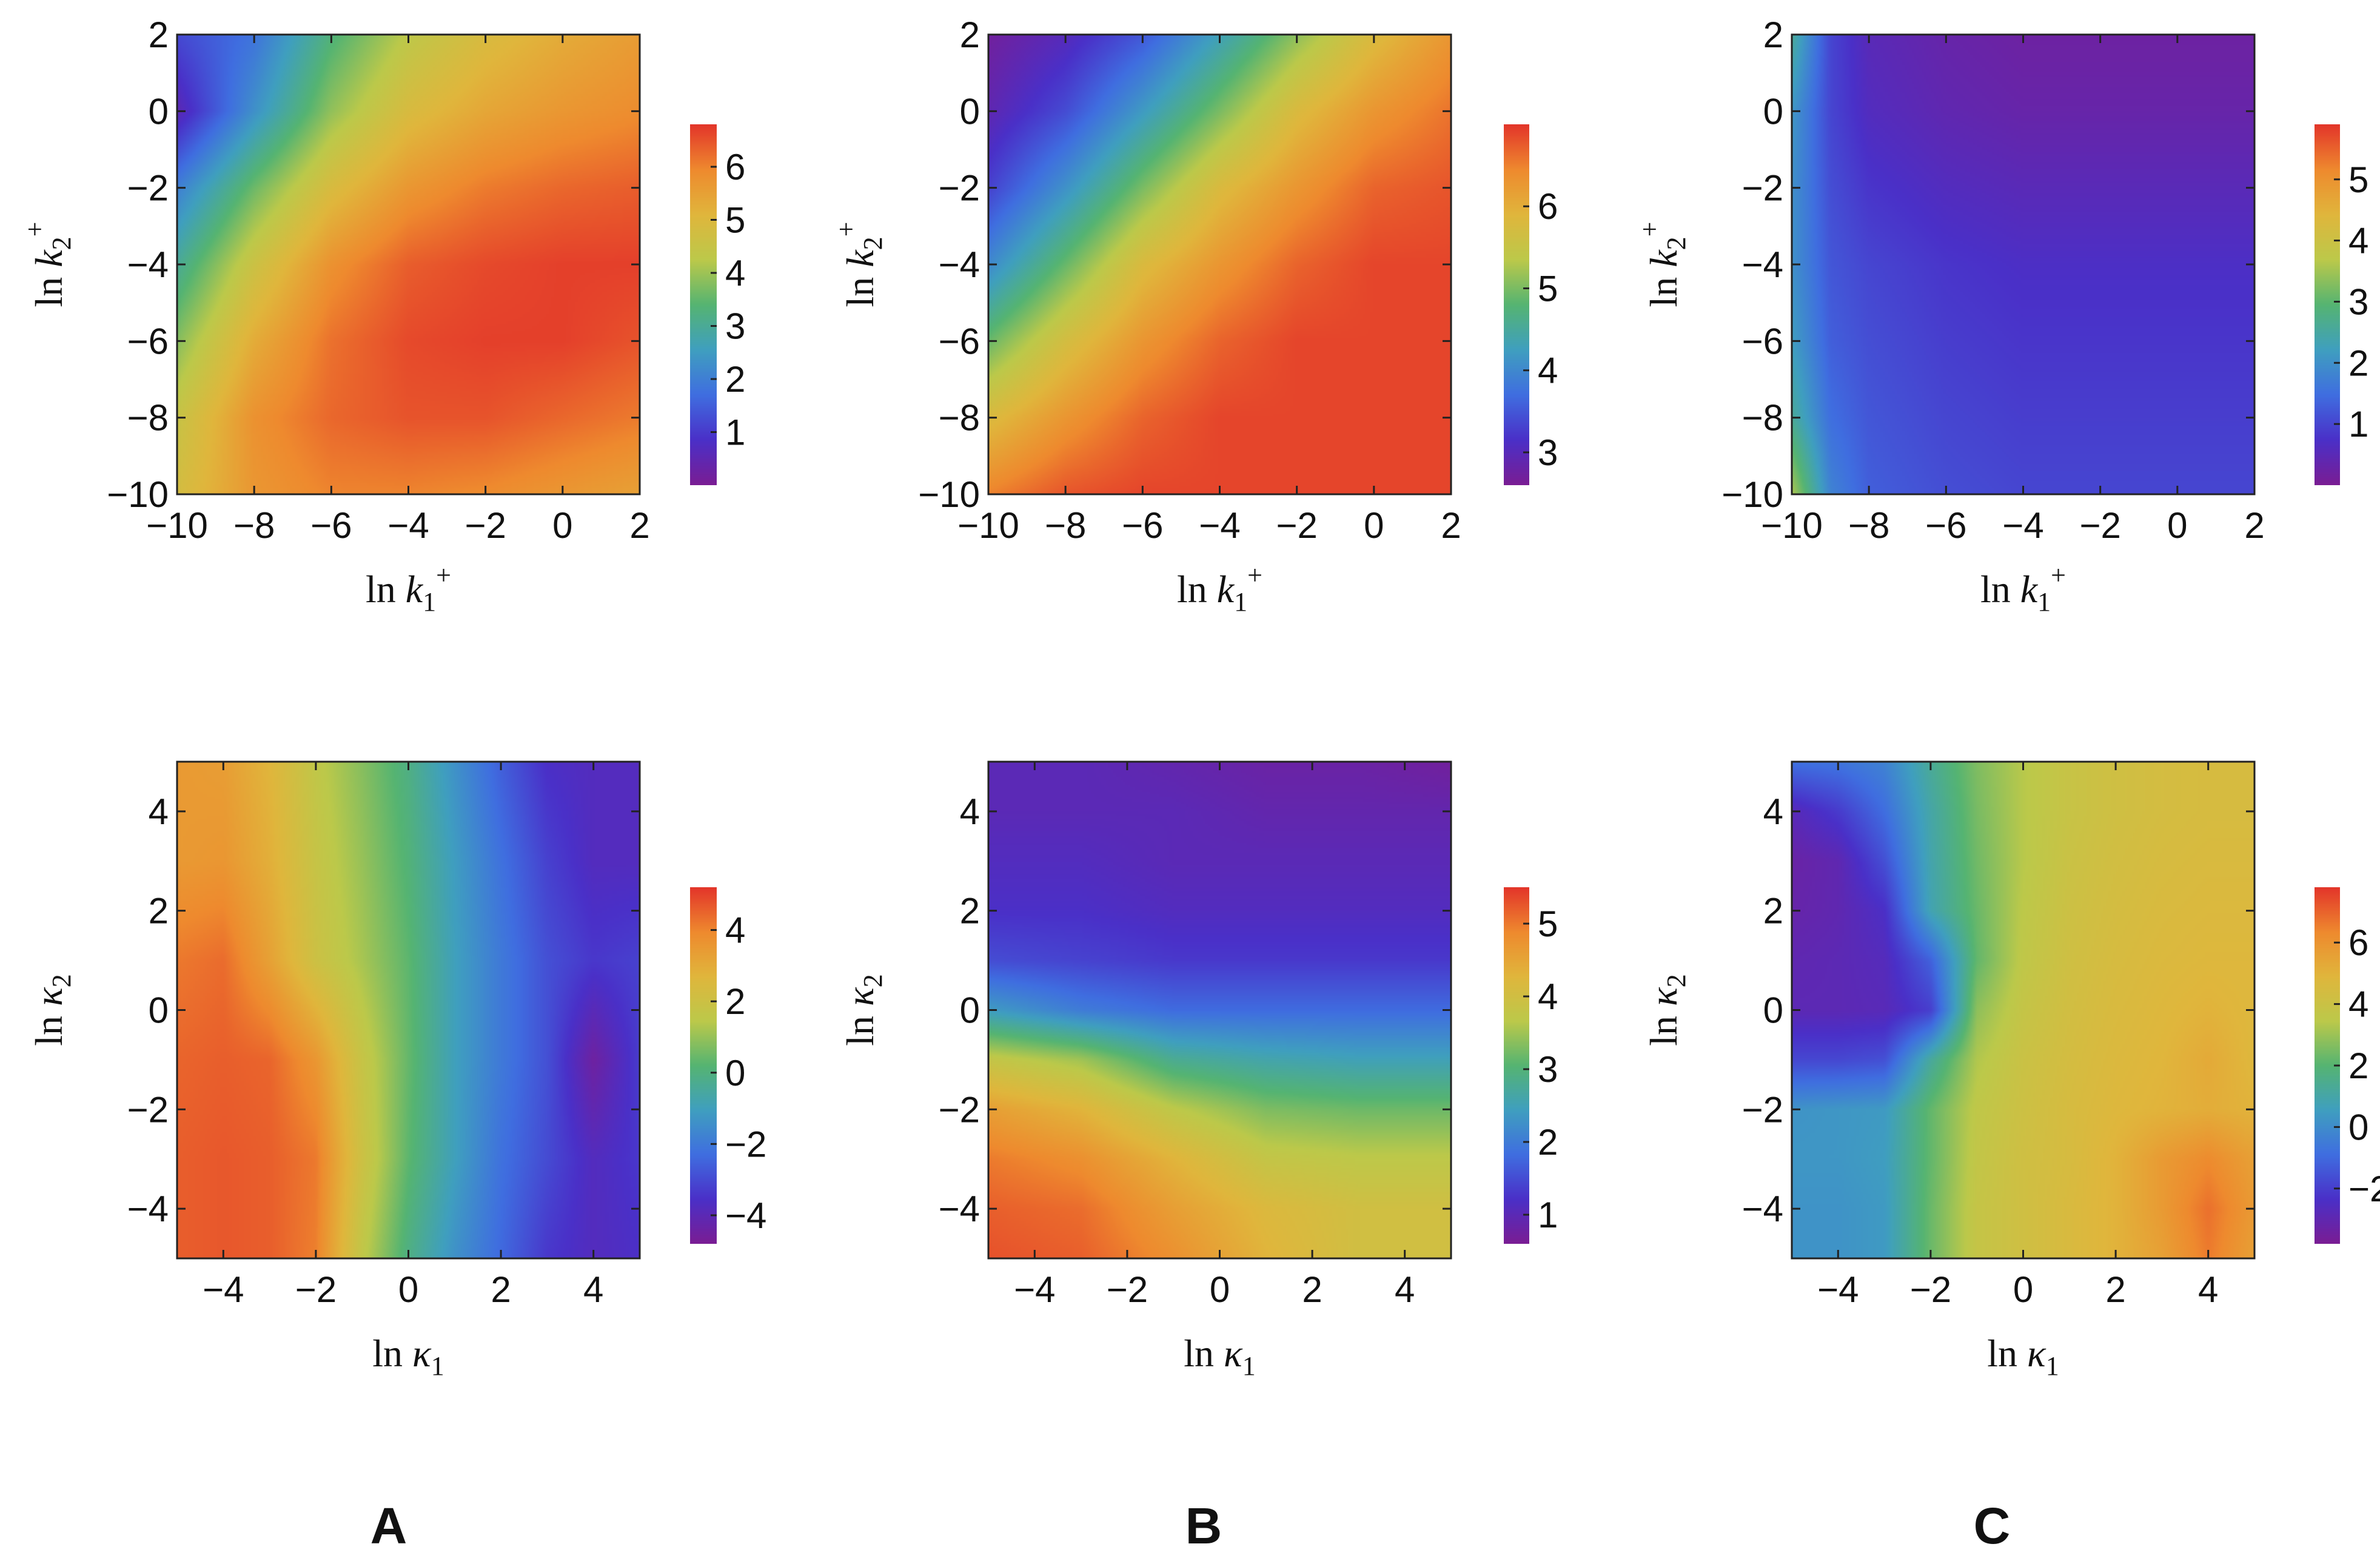  What do you see at coordinates (1548, 1069) in the screenshot?
I see `colorbar-tick-label: 3` at bounding box center [1548, 1069].